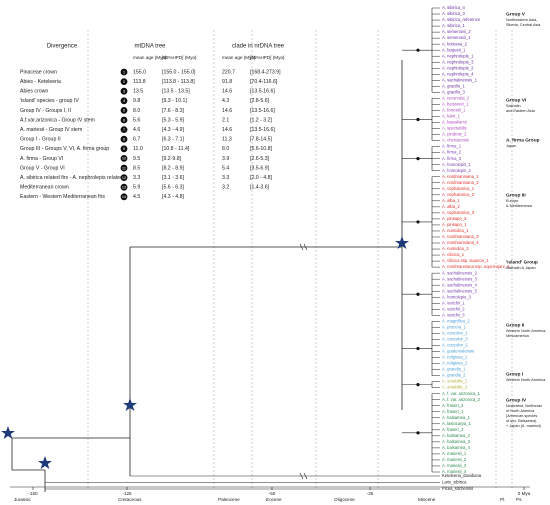  I want to click on table-cell: 91.8, so click(227, 82).